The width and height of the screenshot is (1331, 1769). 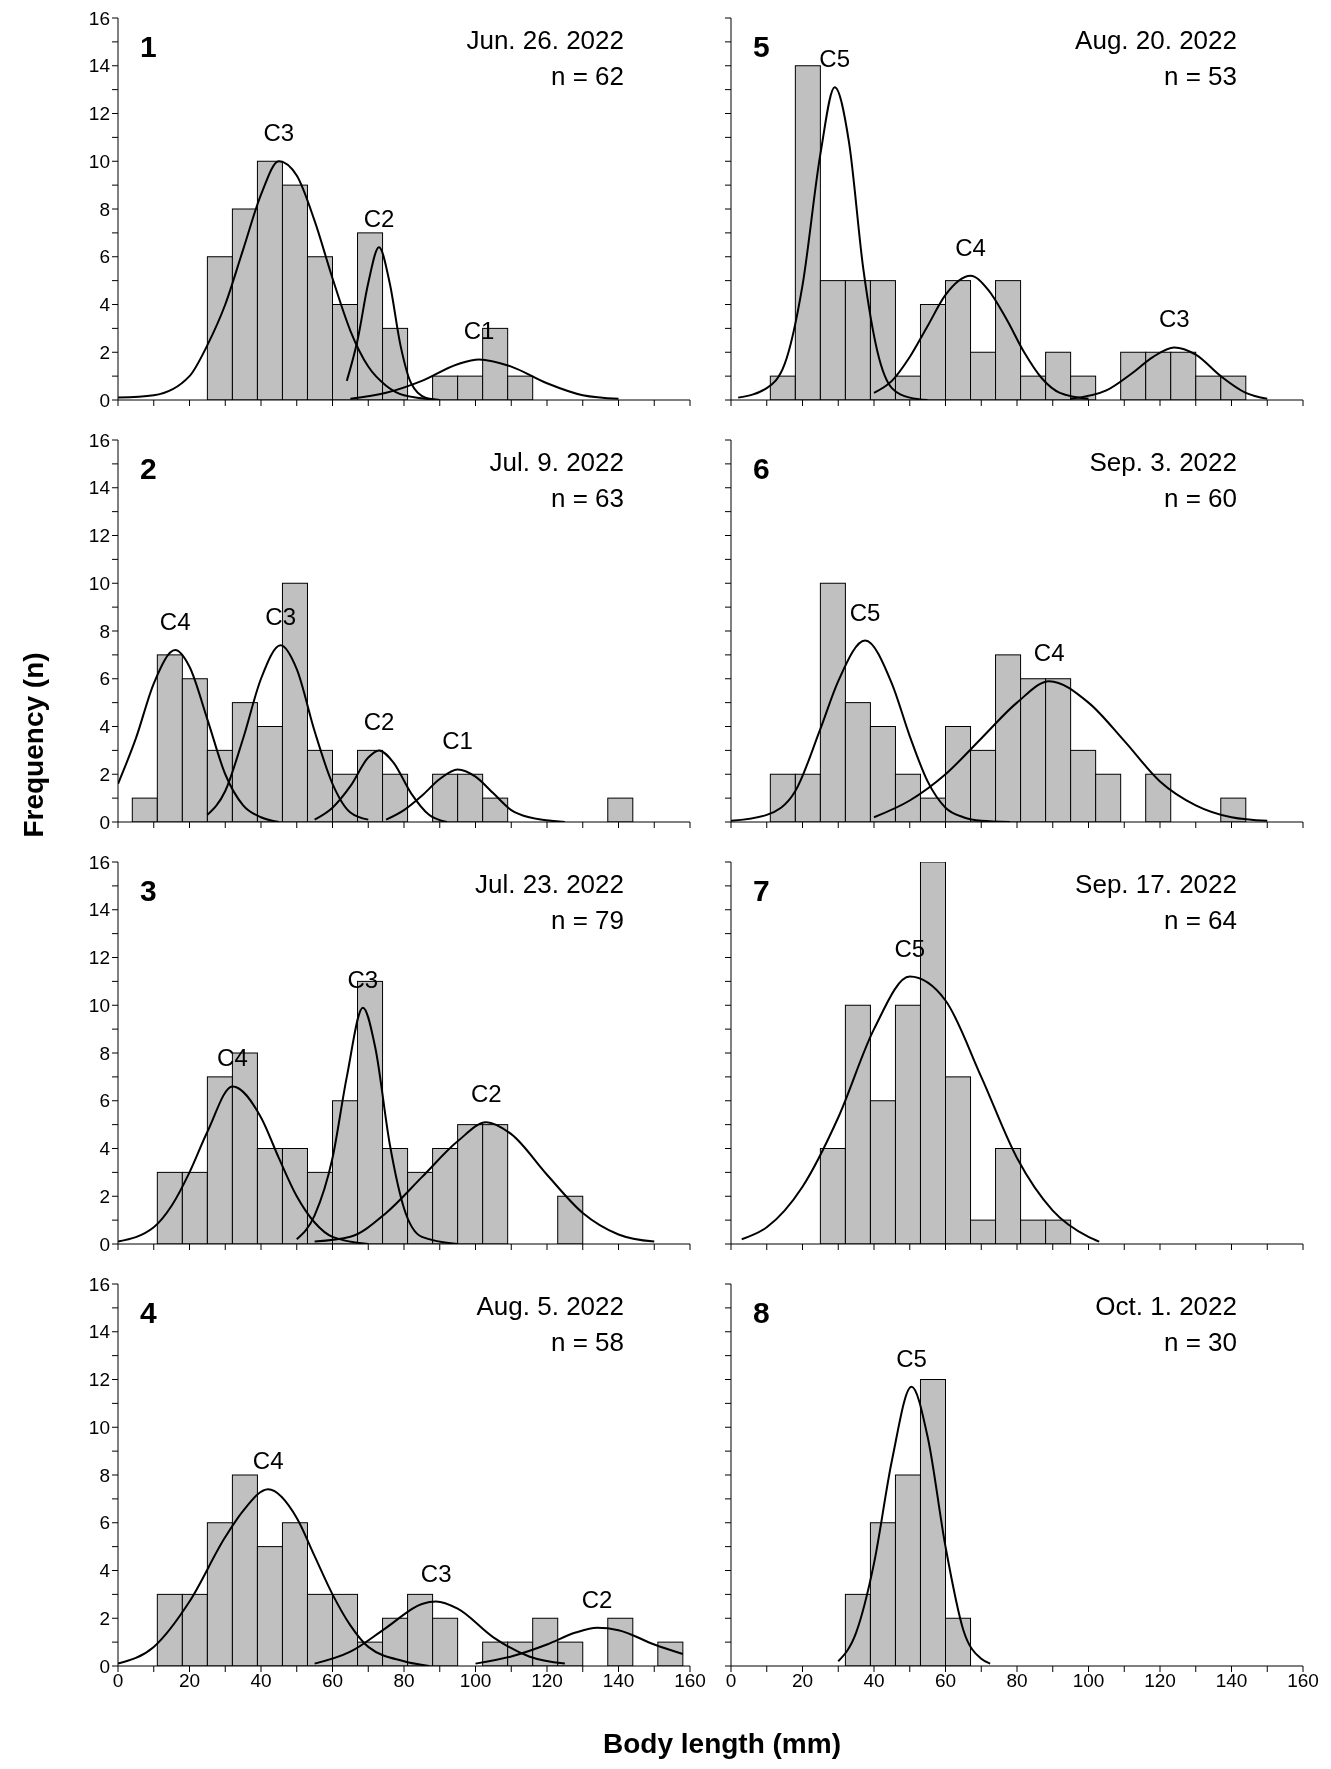 I want to click on annotation: Jun. 26. 2022, so click(x=545, y=40).